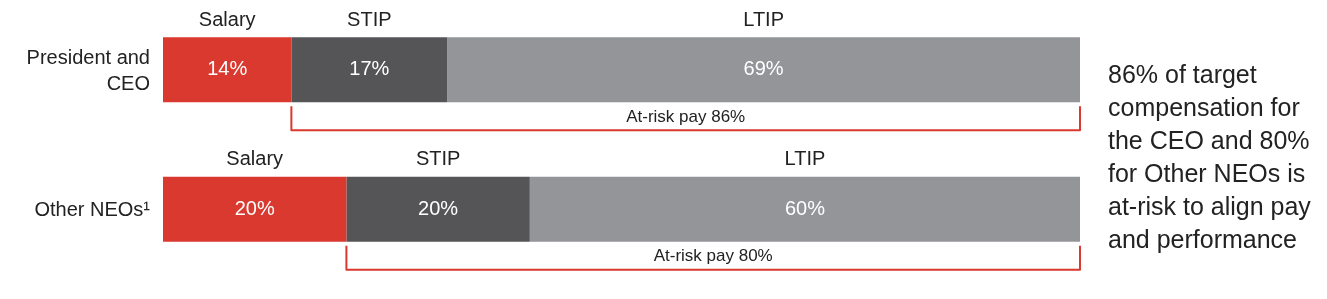 The image size is (1327, 299). I want to click on annotation: At-risk pay 86%, so click(686, 116).